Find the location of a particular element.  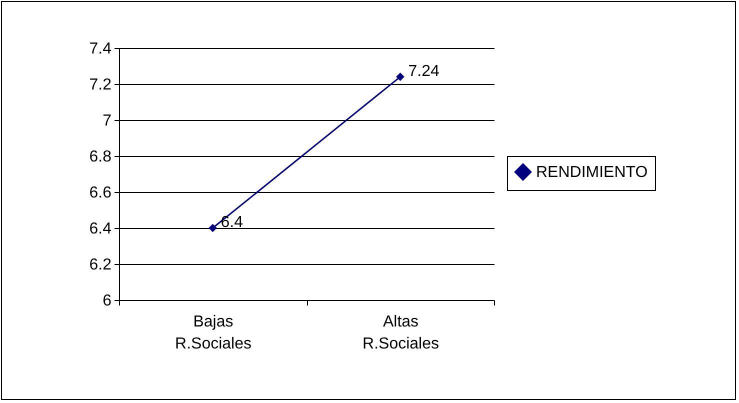

y-tick-label: 6.6 is located at coordinates (100, 193).